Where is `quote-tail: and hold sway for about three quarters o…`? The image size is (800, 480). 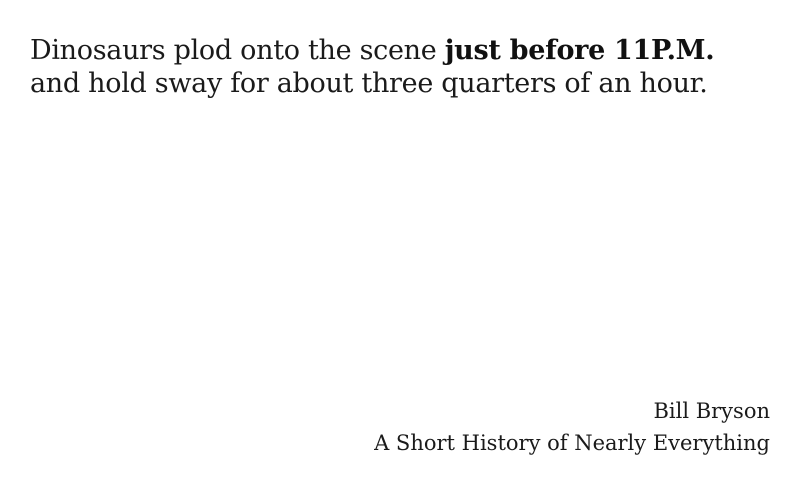 quote-tail: and hold sway for about three quarters o… is located at coordinates (369, 83).